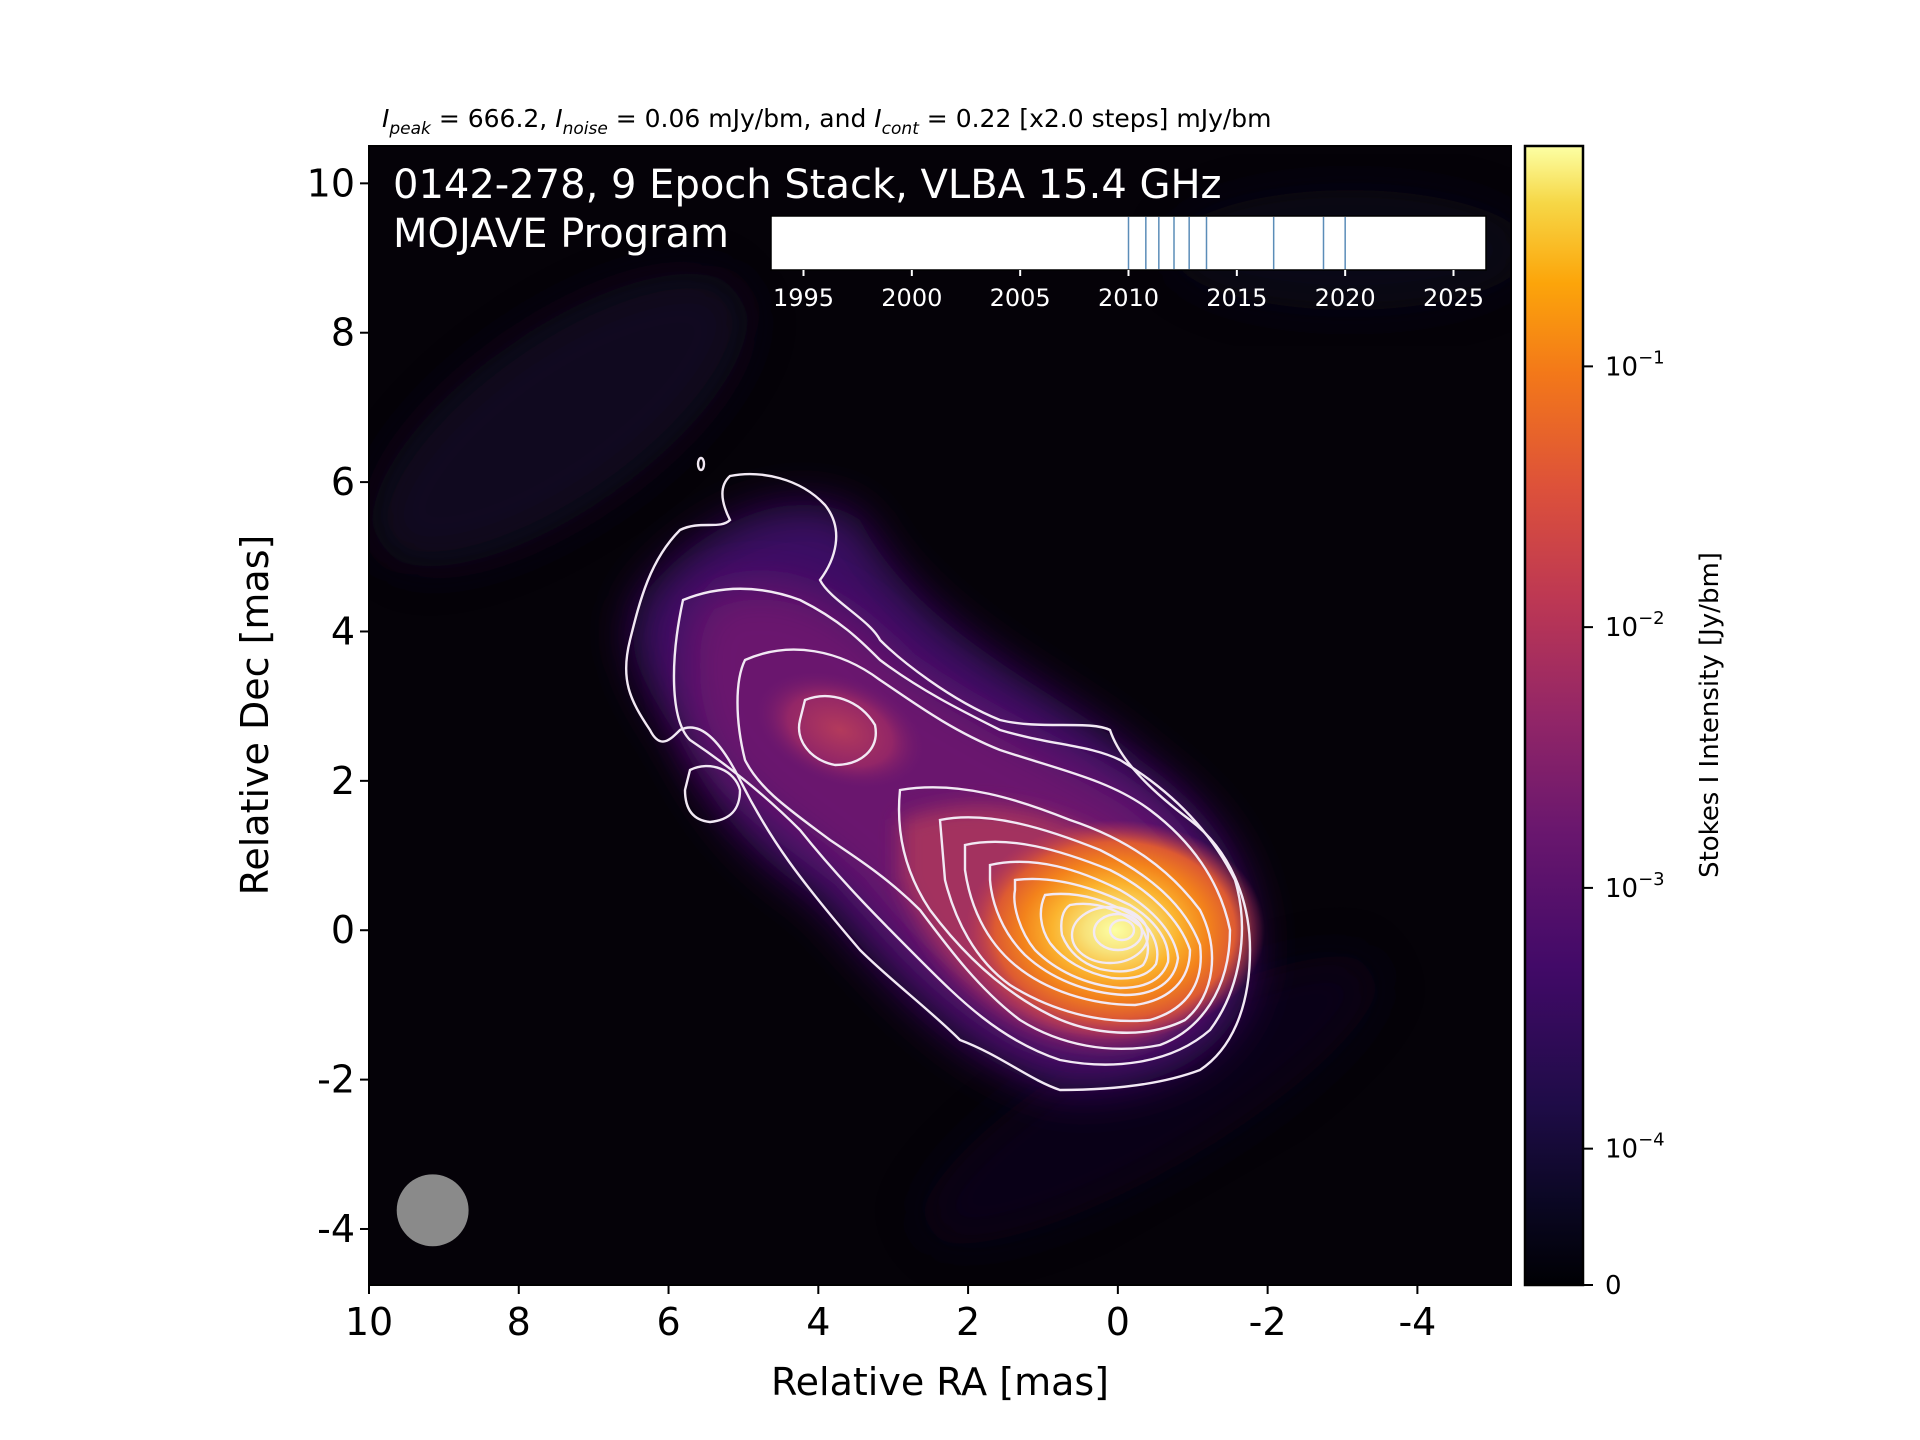  What do you see at coordinates (338, 706) in the screenshot?
I see `y-axis-ticks: 10 8 6 4 2 0 -2 -4` at bounding box center [338, 706].